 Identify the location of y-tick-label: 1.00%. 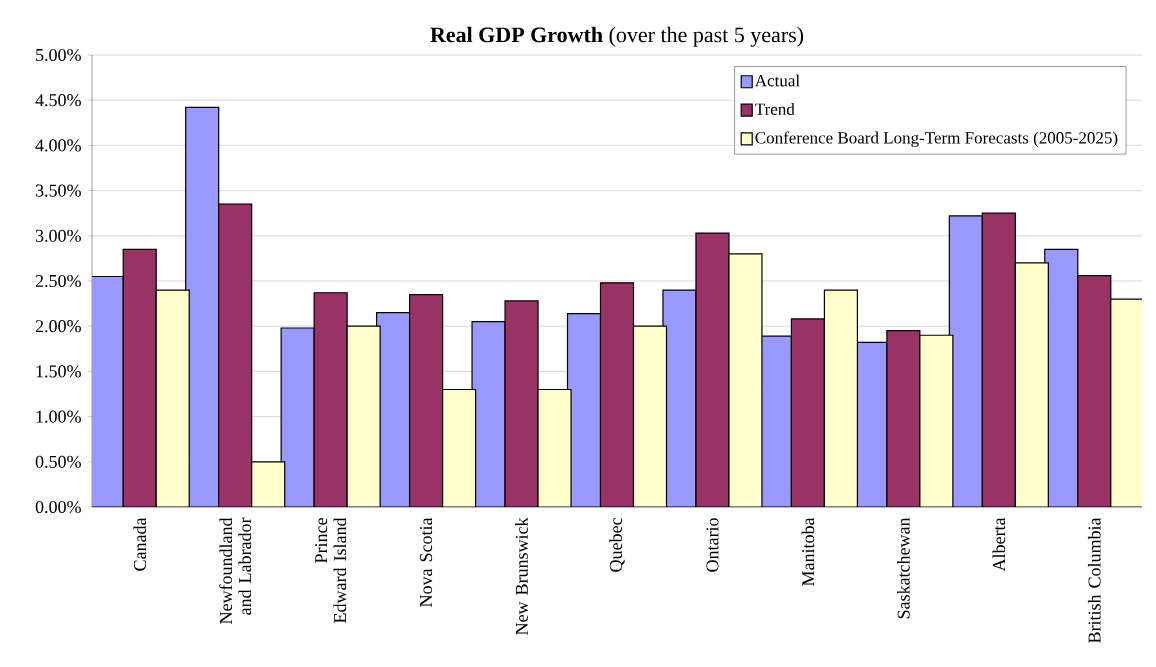
(58, 416).